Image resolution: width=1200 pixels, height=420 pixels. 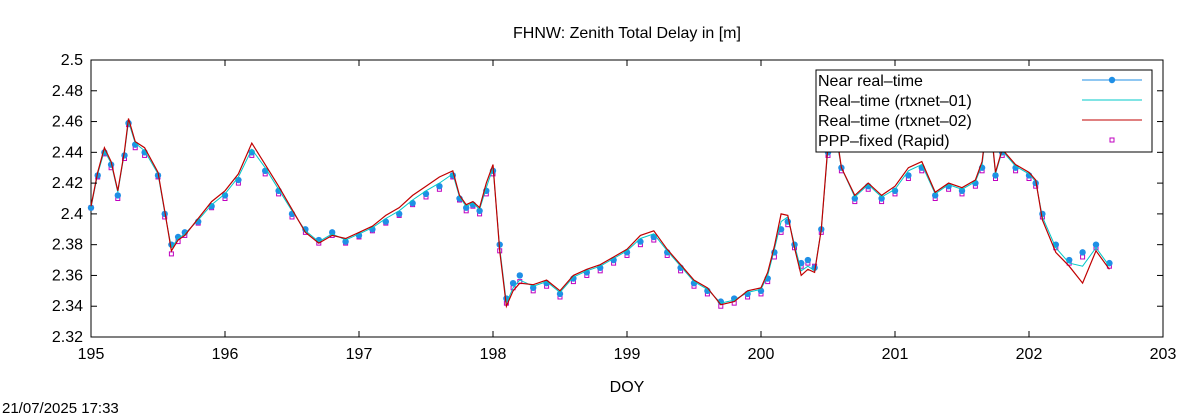 I want to click on y-tick-label: 2.48, so click(x=67, y=91).